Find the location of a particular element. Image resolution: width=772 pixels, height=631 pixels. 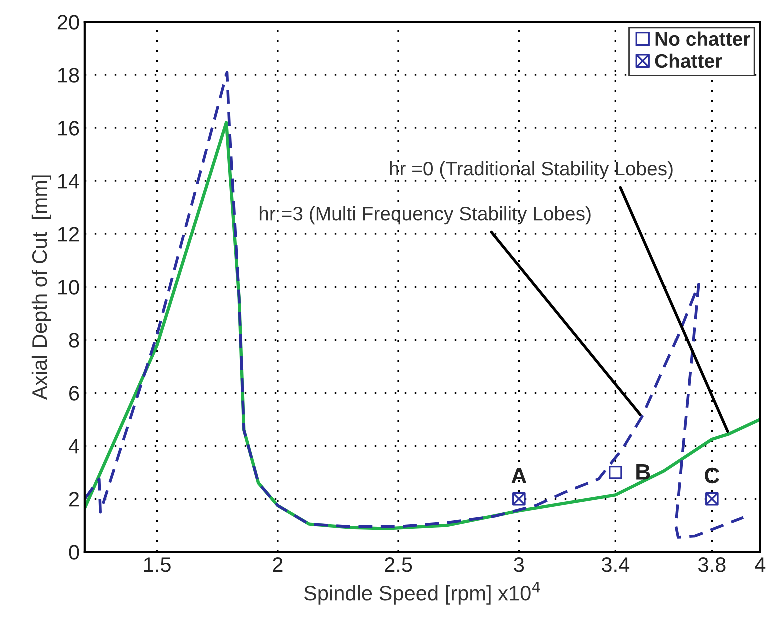

x-axis-title: Spindle Speed [rpm] x10$^{4}$ is located at coordinates (422, 593).